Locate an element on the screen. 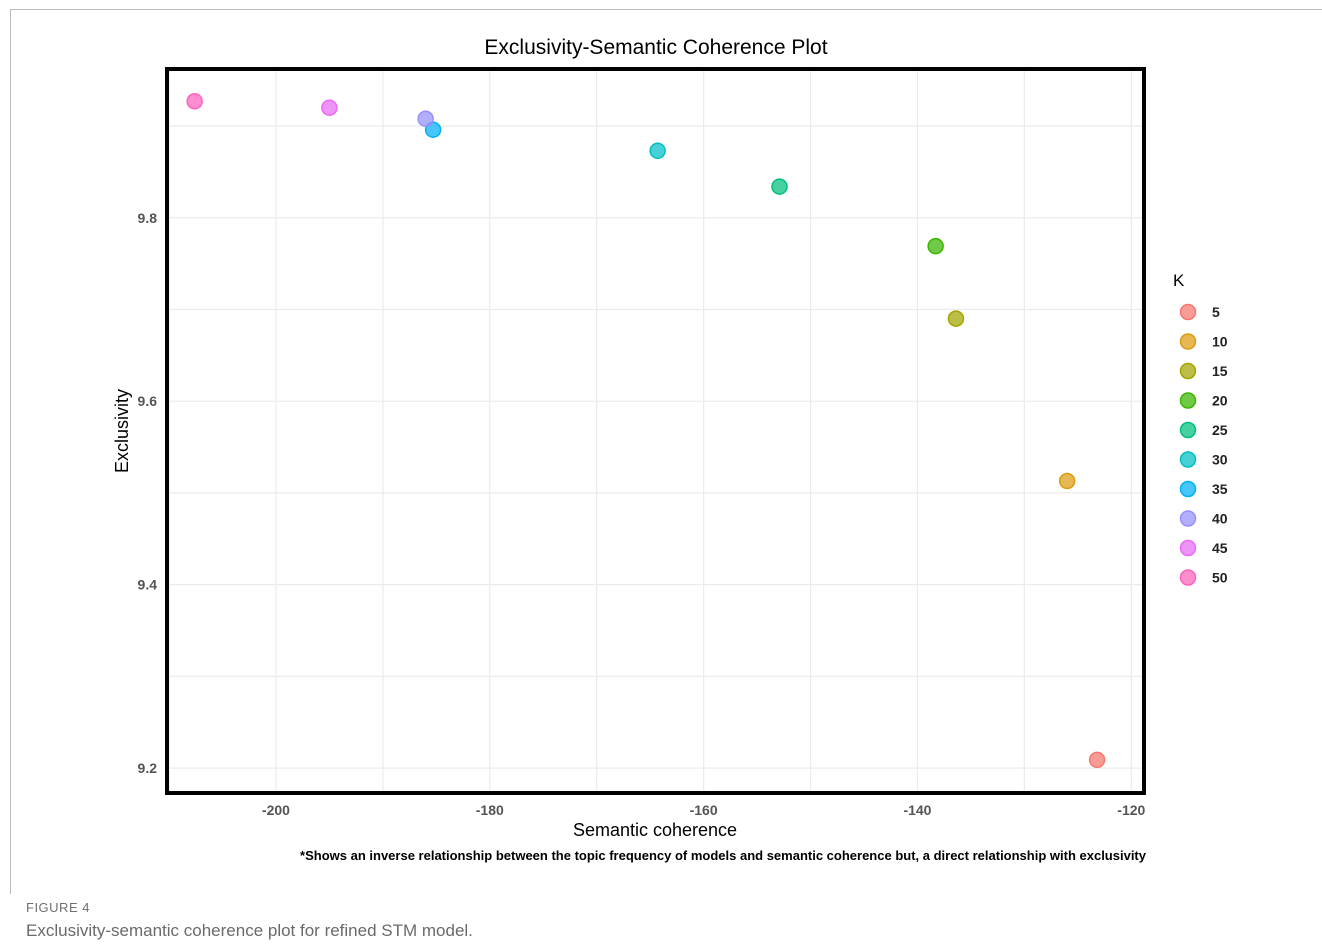 This screenshot has width=1322, height=949. x-tick-label: -120 is located at coordinates (1131, 810).